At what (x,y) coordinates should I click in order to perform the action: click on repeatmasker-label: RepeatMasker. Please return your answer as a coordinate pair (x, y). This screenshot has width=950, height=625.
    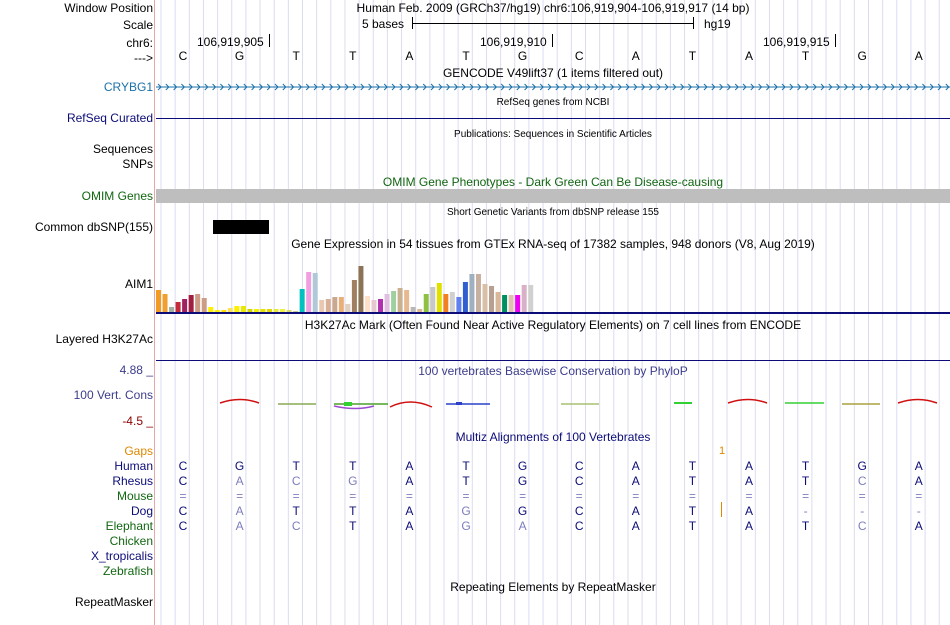
    Looking at the image, I should click on (113, 602).